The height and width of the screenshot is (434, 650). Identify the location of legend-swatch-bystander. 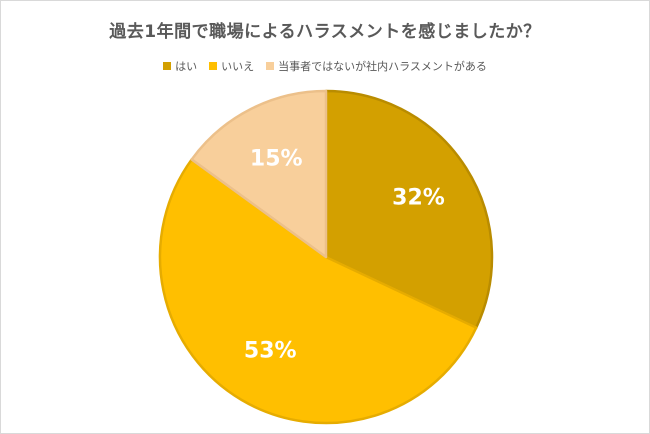
(270, 66).